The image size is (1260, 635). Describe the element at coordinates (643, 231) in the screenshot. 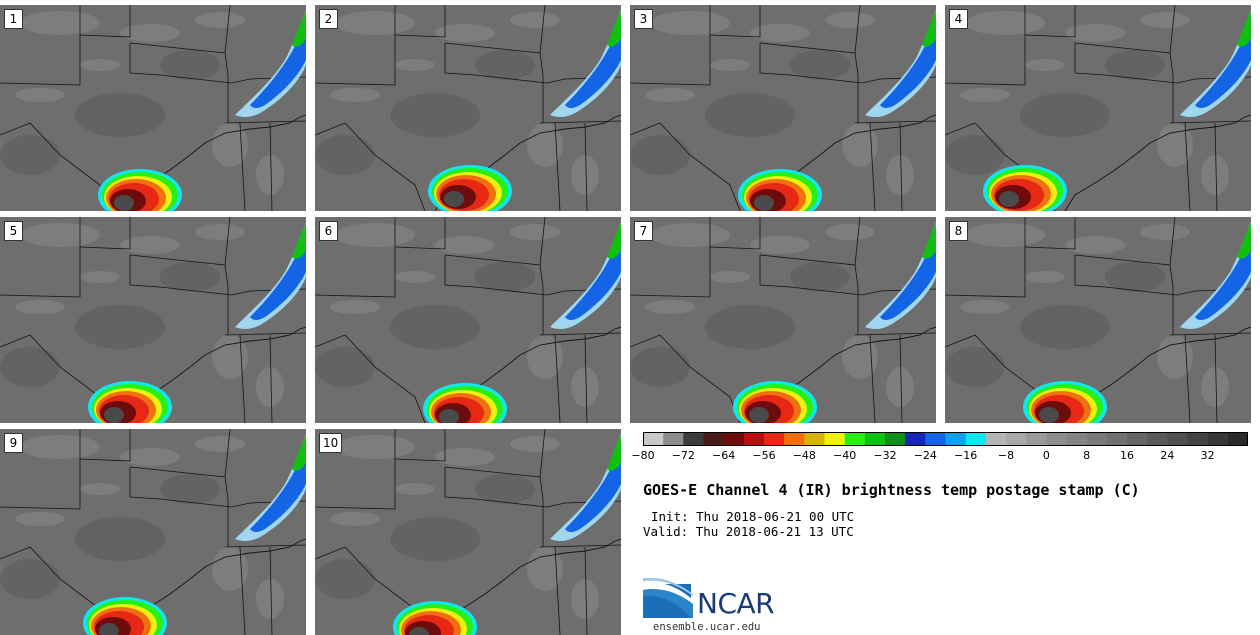

I see `panel-label: 7` at that location.